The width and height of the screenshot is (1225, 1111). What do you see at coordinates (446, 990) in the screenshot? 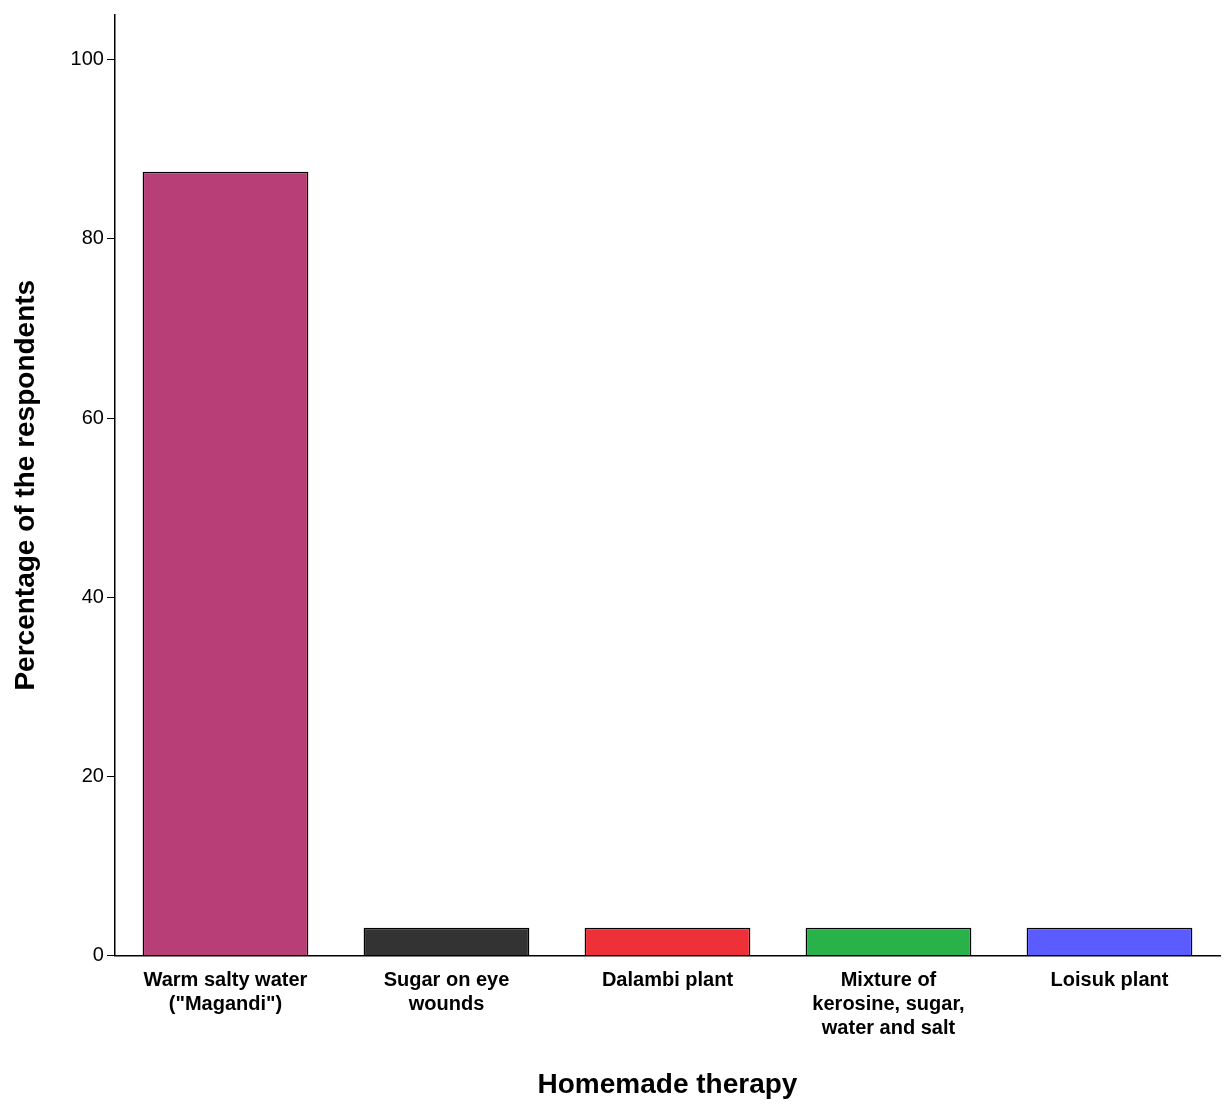
I see `x-tick-label: Sugar on eye wounds` at bounding box center [446, 990].